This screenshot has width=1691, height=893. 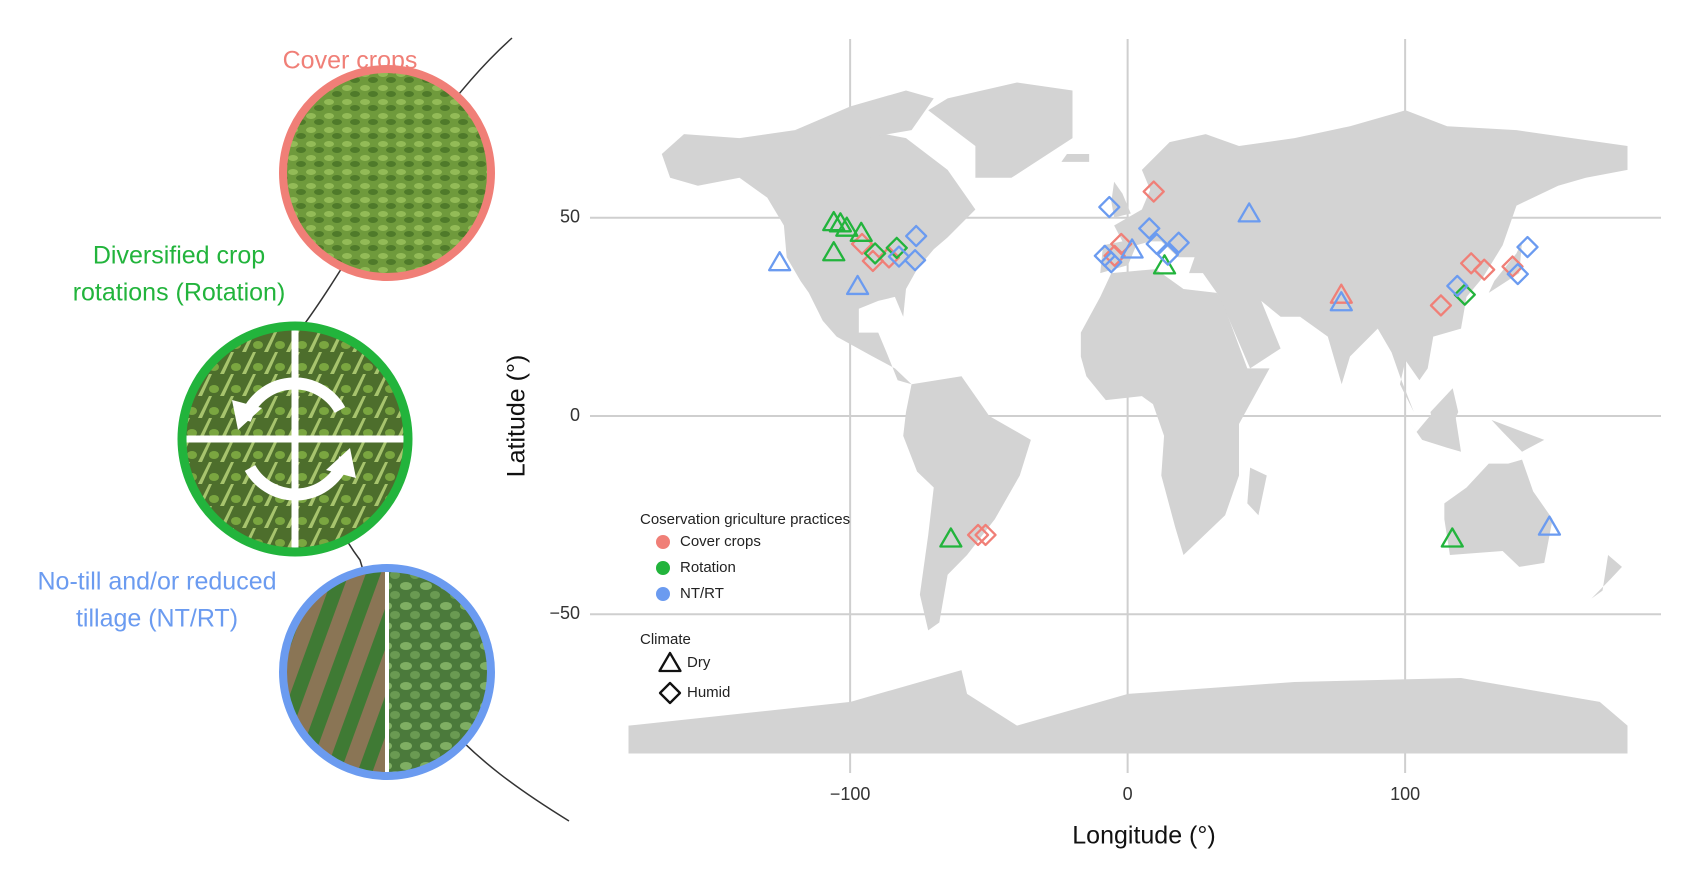 What do you see at coordinates (387, 173) in the screenshot?
I see `illustration-cover` at bounding box center [387, 173].